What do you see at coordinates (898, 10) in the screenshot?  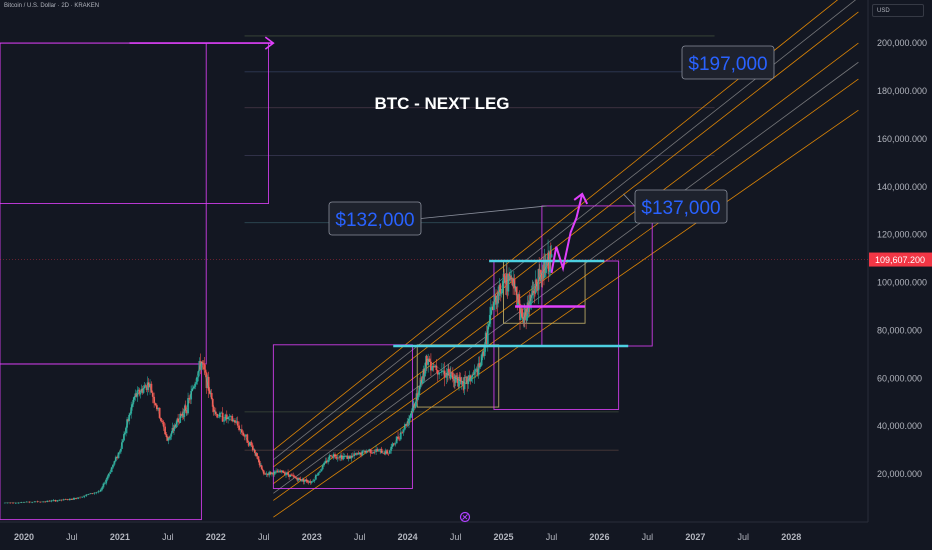 I see `currency-badge: USD` at bounding box center [898, 10].